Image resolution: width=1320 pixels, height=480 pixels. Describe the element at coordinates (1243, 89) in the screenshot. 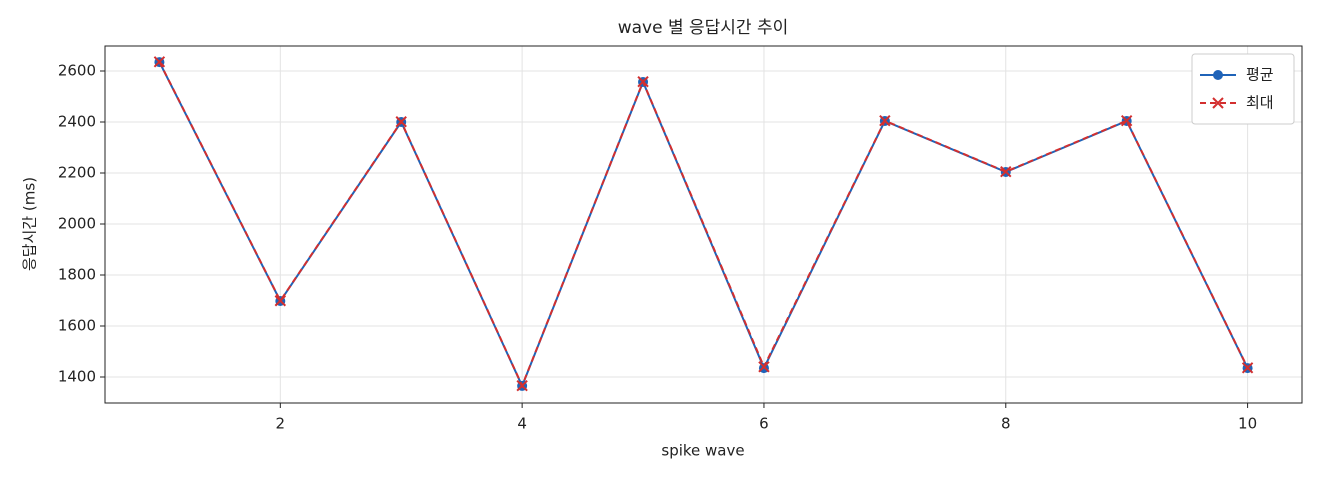

I see `legend-box` at that location.